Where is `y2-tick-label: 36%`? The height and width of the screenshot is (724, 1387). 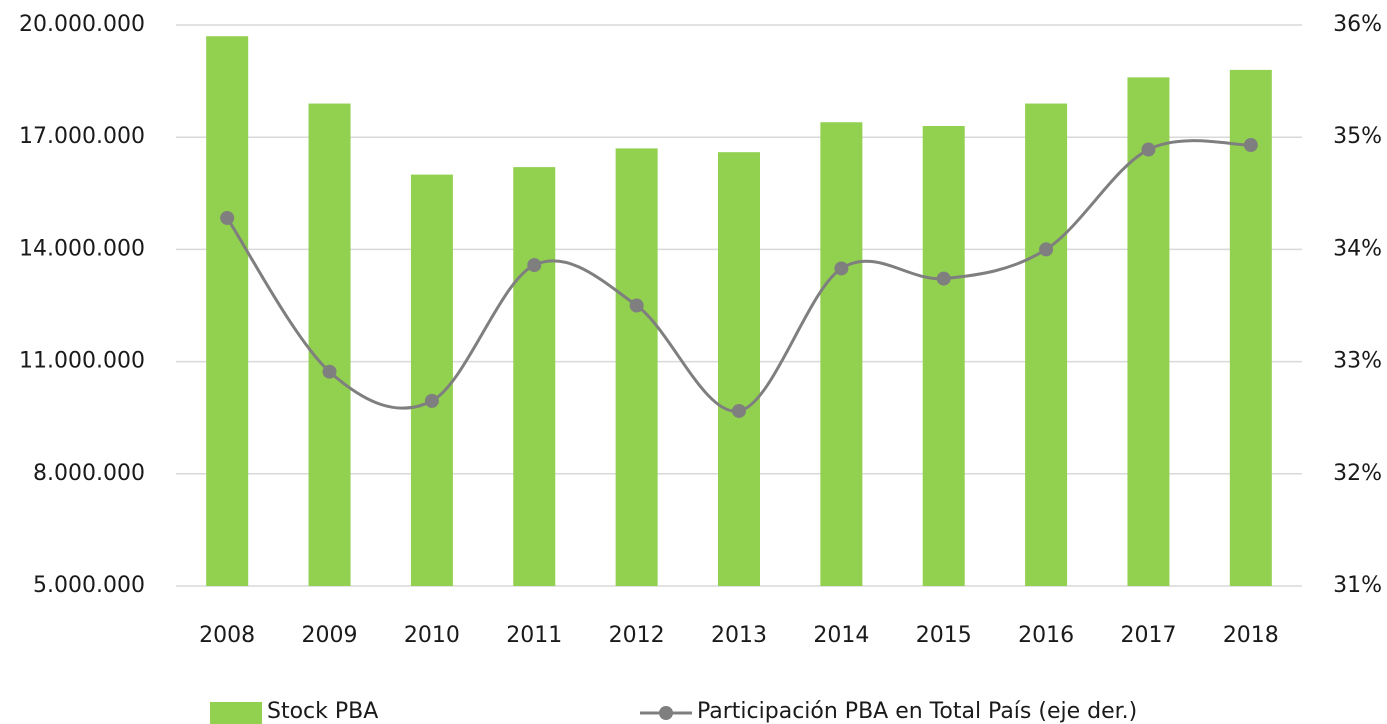 y2-tick-label: 36% is located at coordinates (1357, 24).